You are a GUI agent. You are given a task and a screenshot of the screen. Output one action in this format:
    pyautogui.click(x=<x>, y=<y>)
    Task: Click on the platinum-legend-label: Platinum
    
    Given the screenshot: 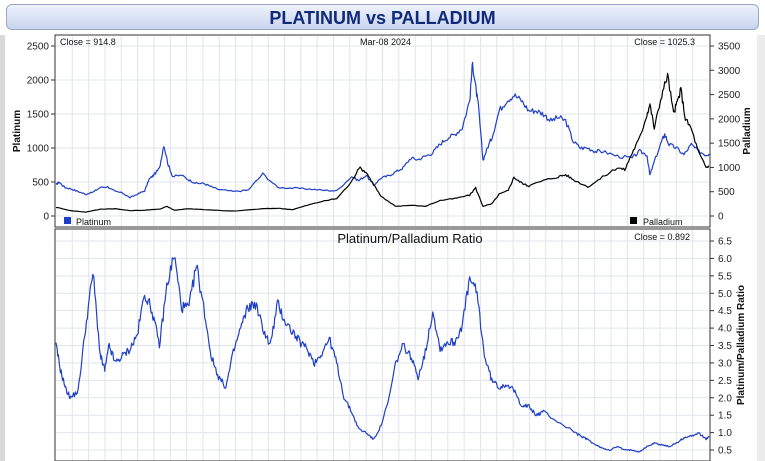 What is the action you would take?
    pyautogui.click(x=93, y=222)
    